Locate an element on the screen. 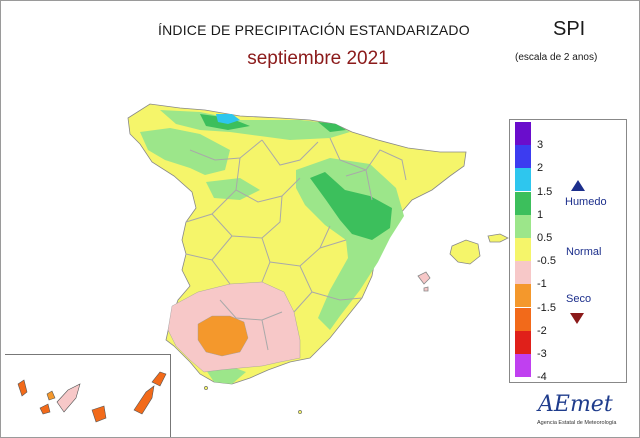  lanzarote is located at coordinates (159, 379).